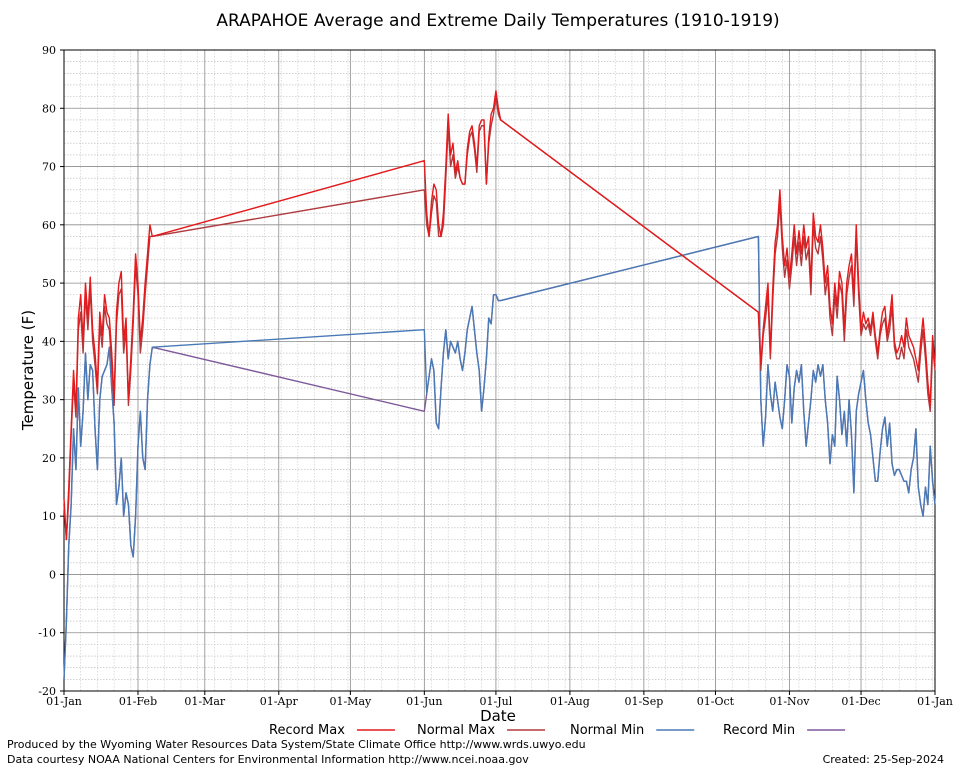 The width and height of the screenshot is (954, 768). What do you see at coordinates (424, 701) in the screenshot?
I see `x-tick-label: 01-Jun` at bounding box center [424, 701].